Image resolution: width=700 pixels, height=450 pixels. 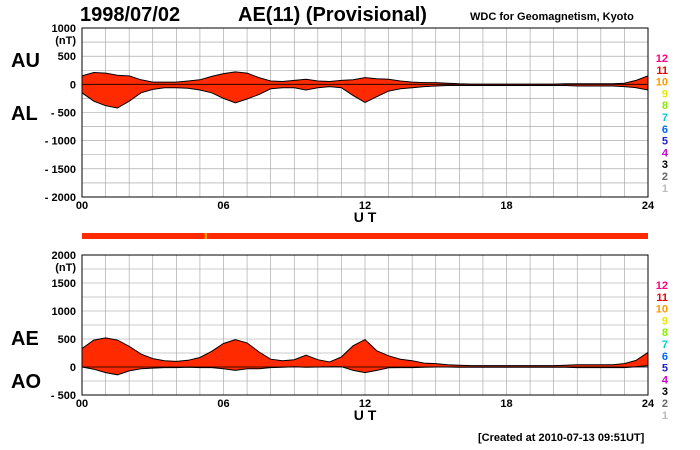 What do you see at coordinates (365, 352) in the screenshot?
I see `series-line-ae` at bounding box center [365, 352].